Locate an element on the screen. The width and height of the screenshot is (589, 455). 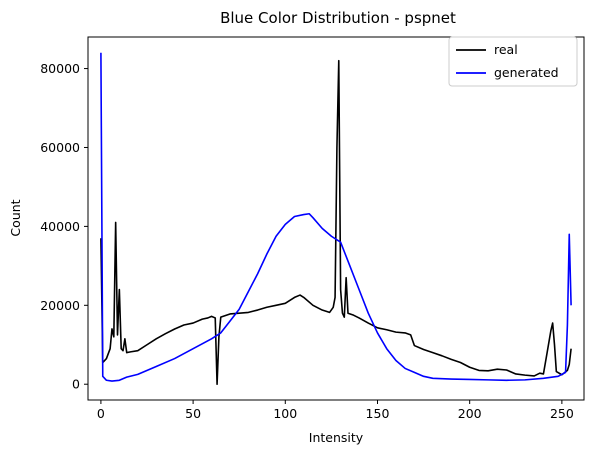
y-axis: 0 20000 40000 60000 80000 is located at coordinates (64, 226).